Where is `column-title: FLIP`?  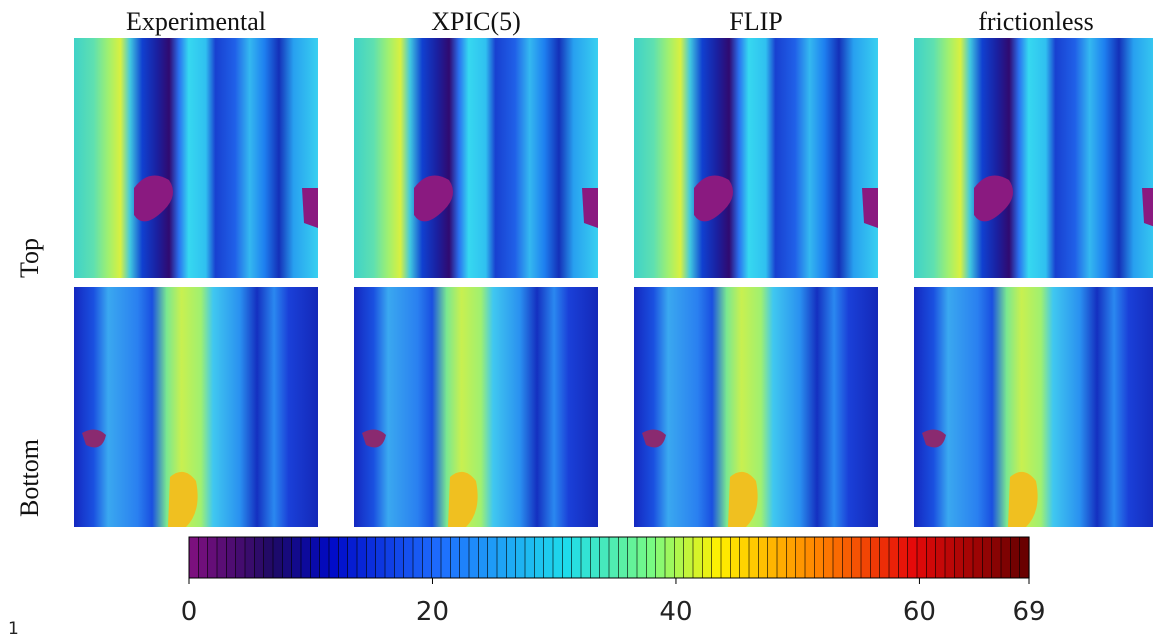
column-title: FLIP is located at coordinates (755, 21).